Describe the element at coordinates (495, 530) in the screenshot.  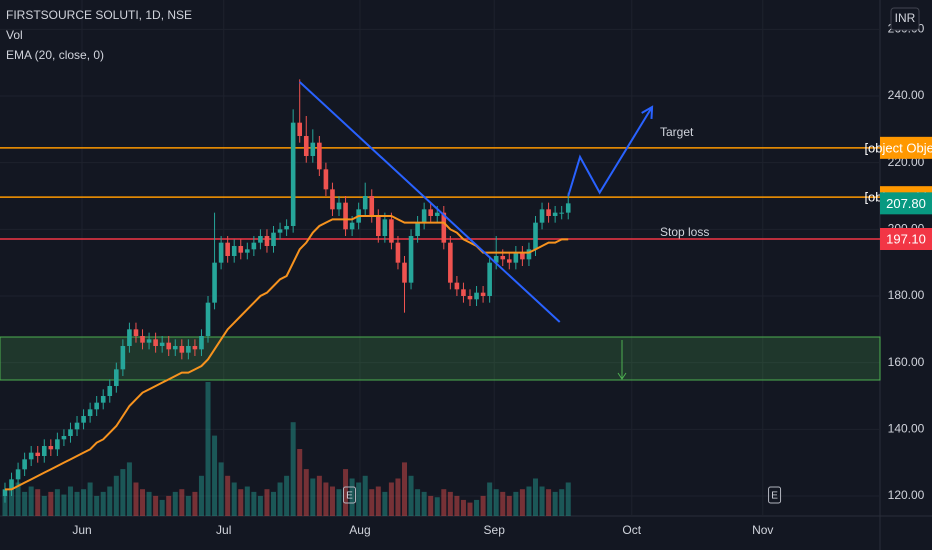
I see `x-tick-label: Sep` at that location.